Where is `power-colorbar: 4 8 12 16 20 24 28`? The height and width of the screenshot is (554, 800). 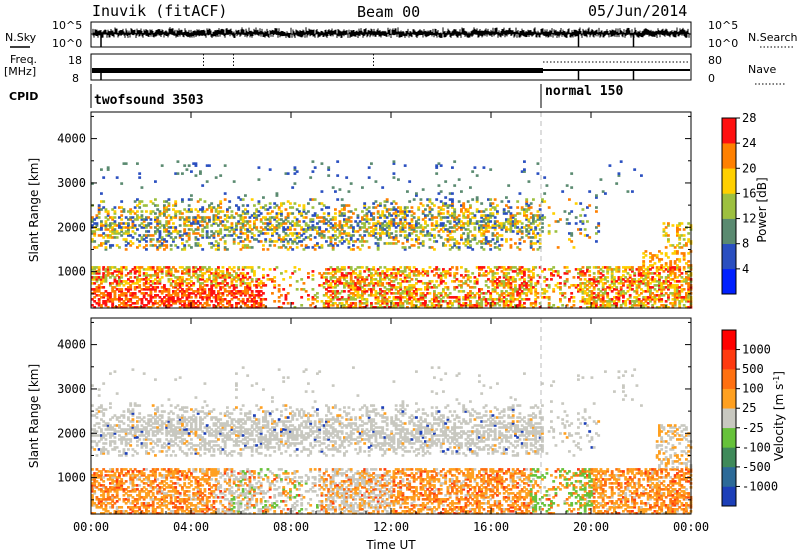 power-colorbar: 4 8 12 16 20 24 28 is located at coordinates (738, 203).